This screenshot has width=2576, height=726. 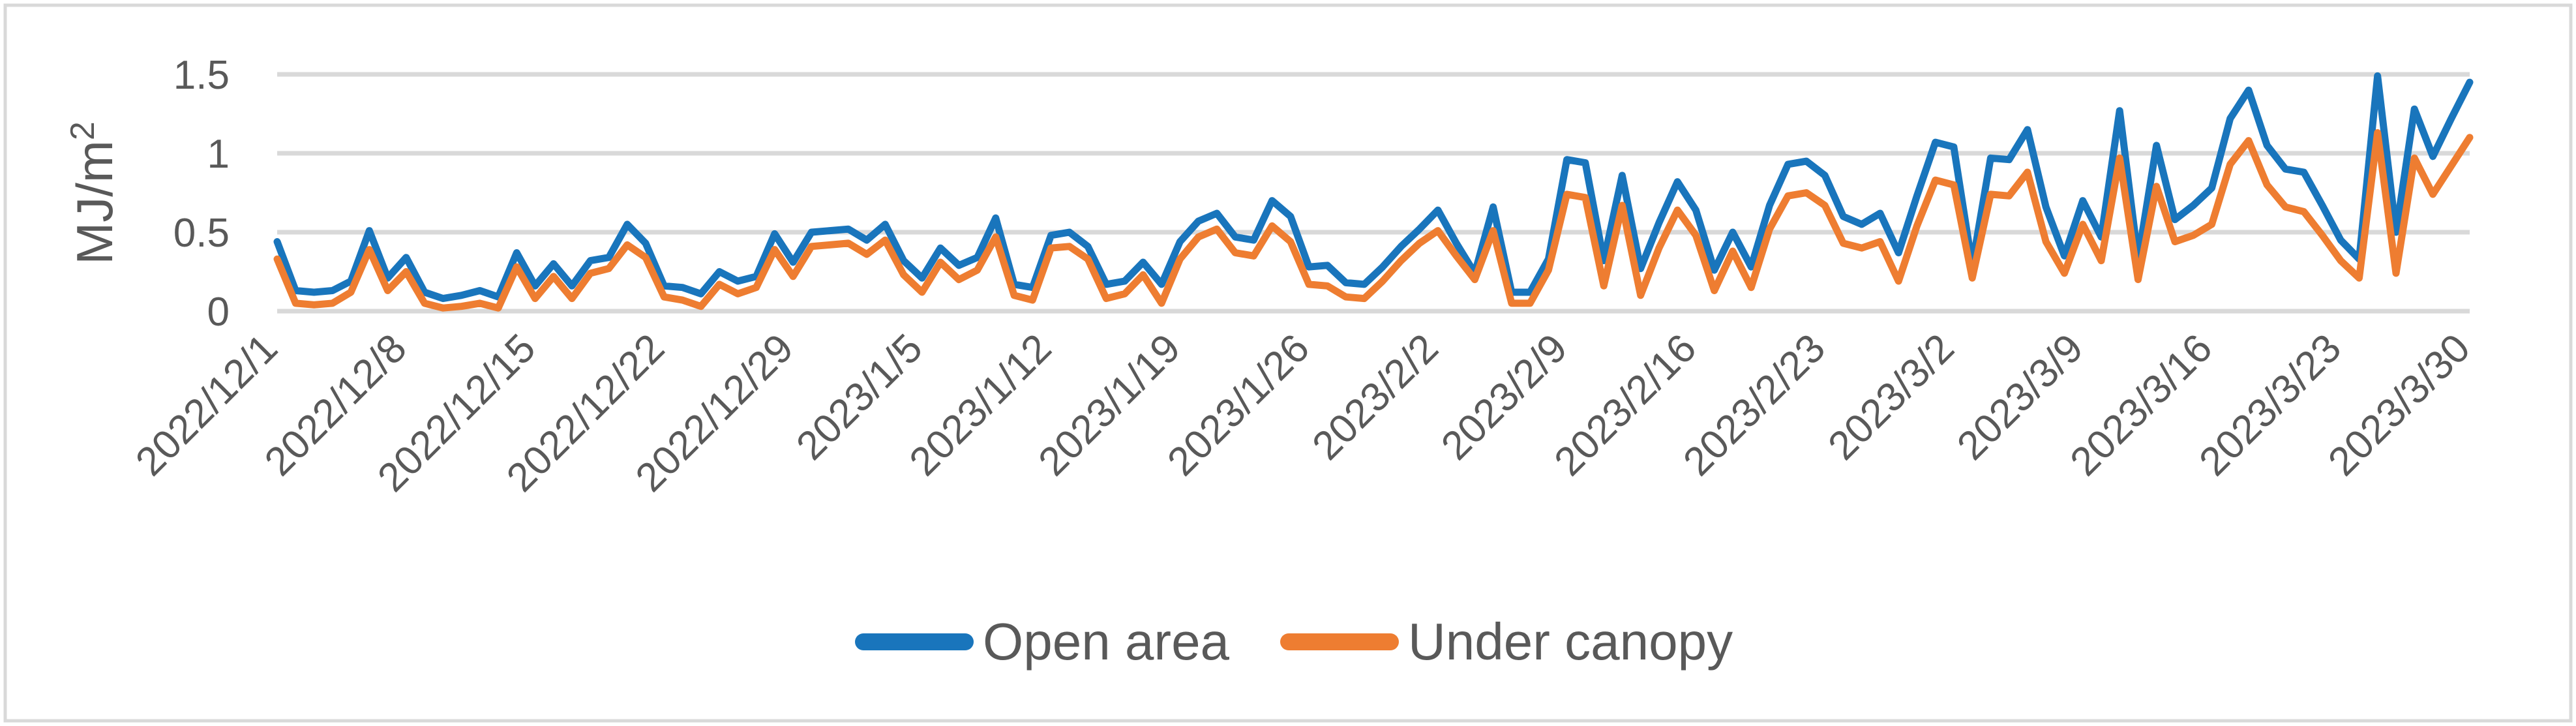 What do you see at coordinates (201, 75) in the screenshot?
I see `y-tick-label: 1.5` at bounding box center [201, 75].